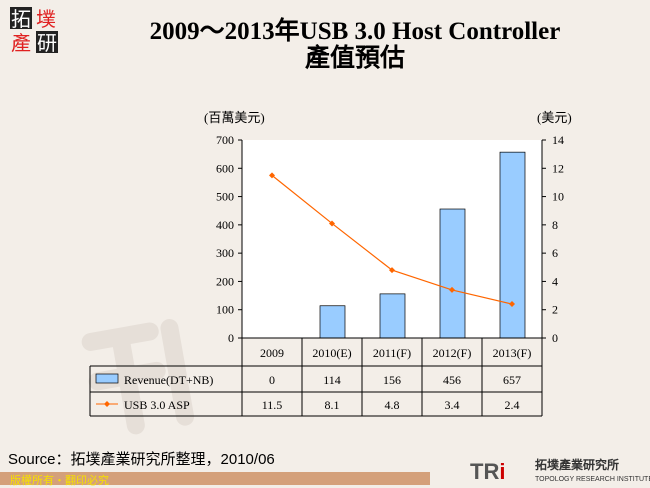  Describe the element at coordinates (592, 479) in the screenshot. I see `brand-en: TOPOLOGY RESEARCH INSTITUTE` at that location.